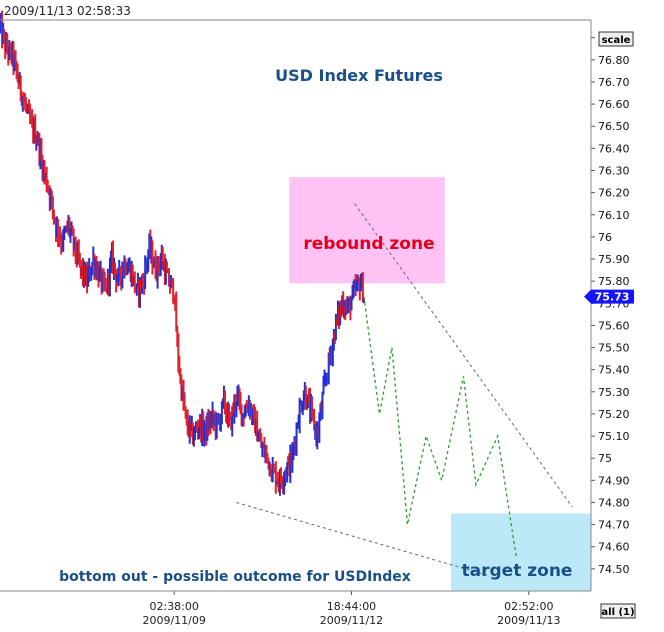  Describe the element at coordinates (614, 193) in the screenshot. I see `y-tick-label: 76.20` at that location.